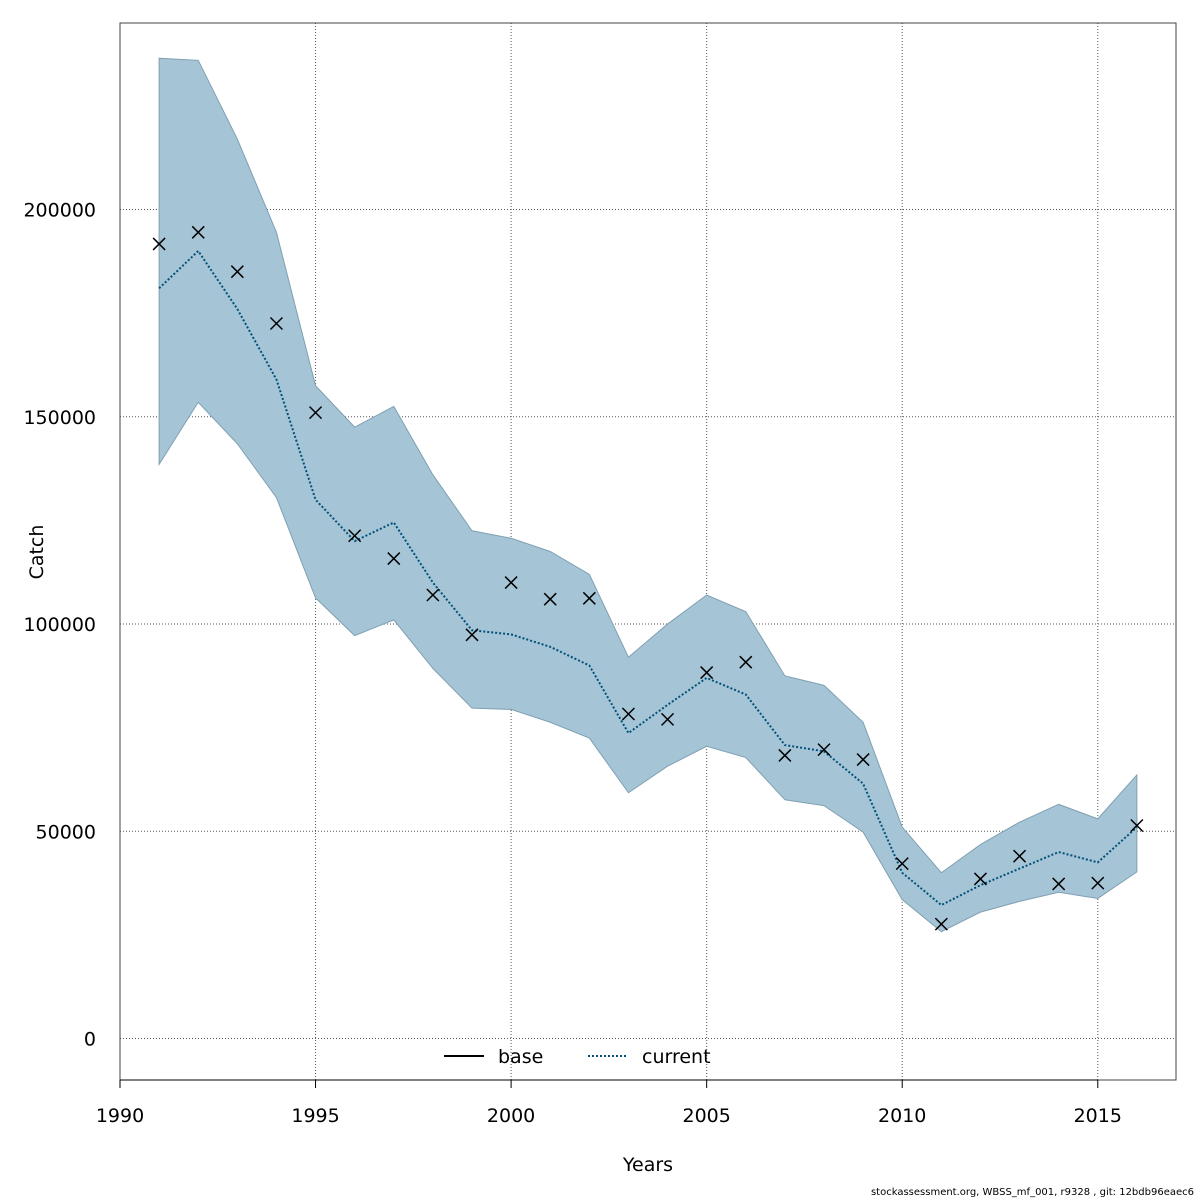 This screenshot has height=1200, width=1200. What do you see at coordinates (90, 1040) in the screenshot?
I see `y-tick-label: 0` at bounding box center [90, 1040].